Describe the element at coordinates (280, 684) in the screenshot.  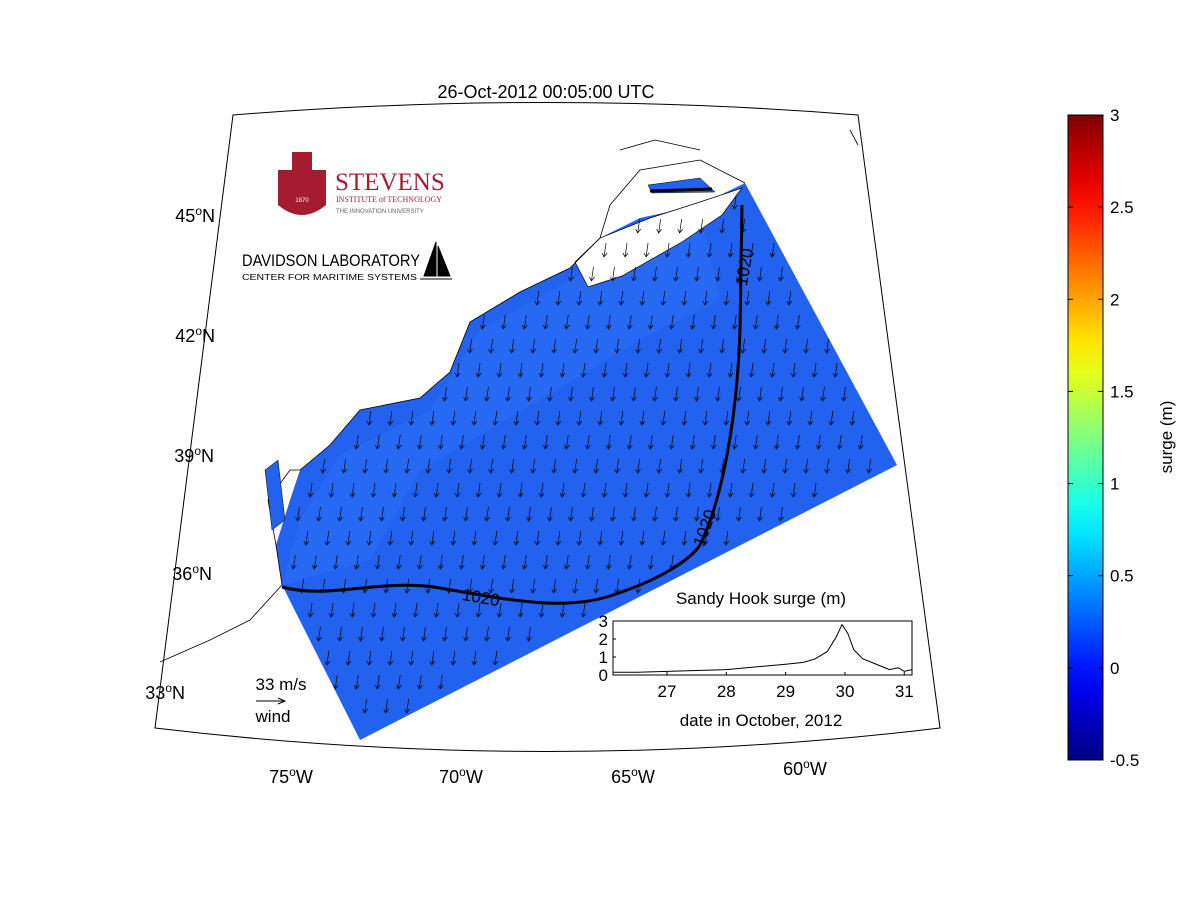
I see `wind-scale-speed: 33 m/s` at that location.